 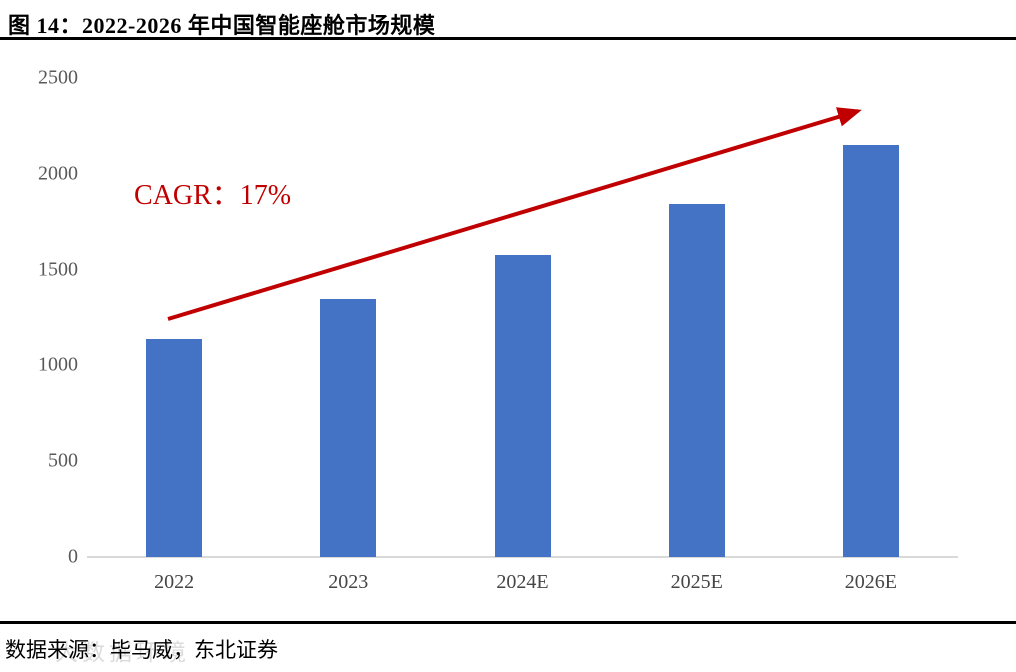 I want to click on y-tick-label: 500, so click(x=63, y=460).